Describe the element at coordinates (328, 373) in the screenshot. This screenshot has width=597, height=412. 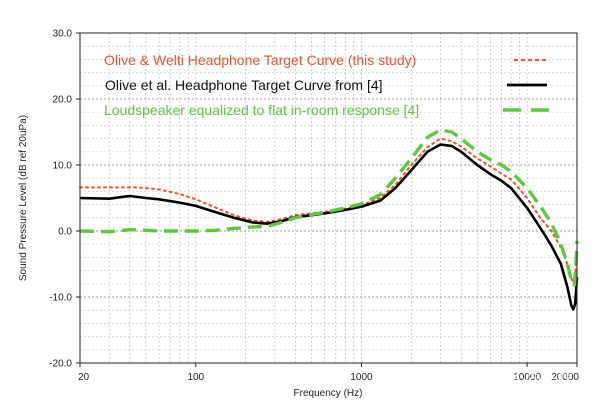
I see `x-axis-ticks: 20 100 1000 10000 20000` at that location.